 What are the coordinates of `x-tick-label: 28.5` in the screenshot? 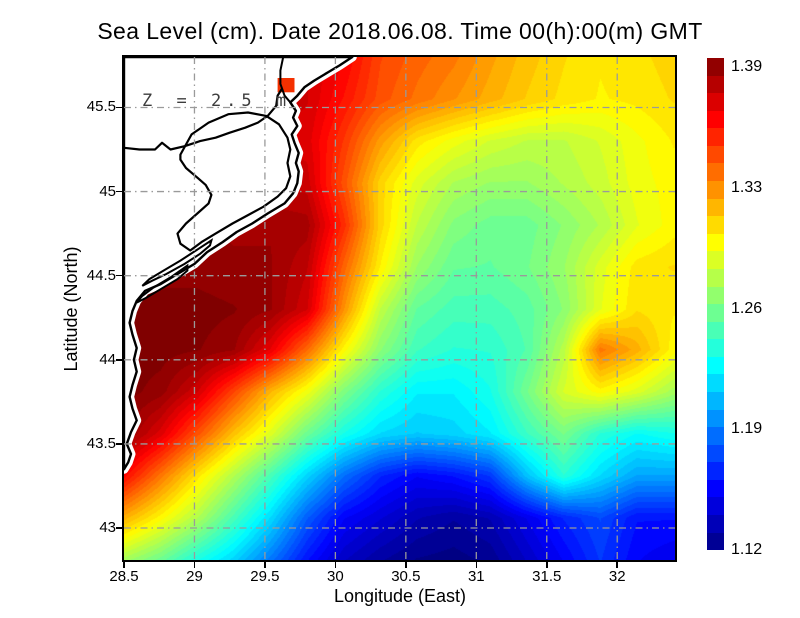 It's located at (124, 576).